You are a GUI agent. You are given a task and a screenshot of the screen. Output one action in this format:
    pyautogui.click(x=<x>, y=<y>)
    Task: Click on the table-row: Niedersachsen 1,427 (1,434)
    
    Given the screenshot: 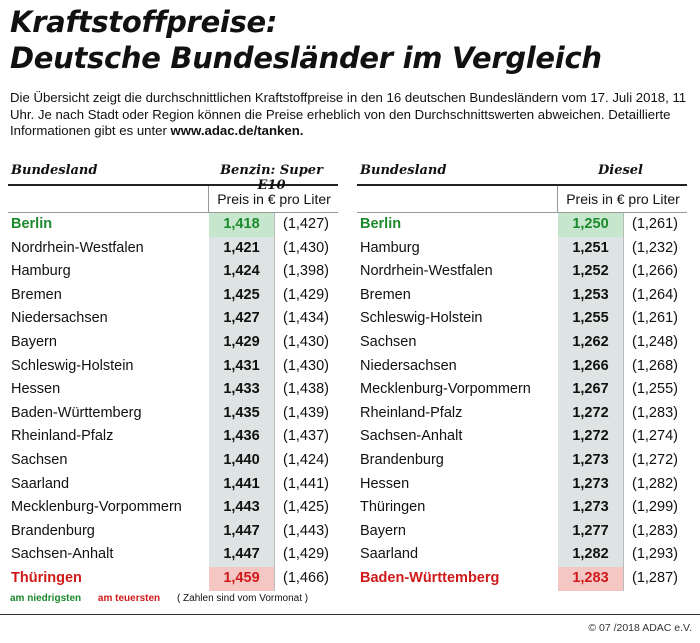 What is the action you would take?
    pyautogui.click(x=173, y=319)
    